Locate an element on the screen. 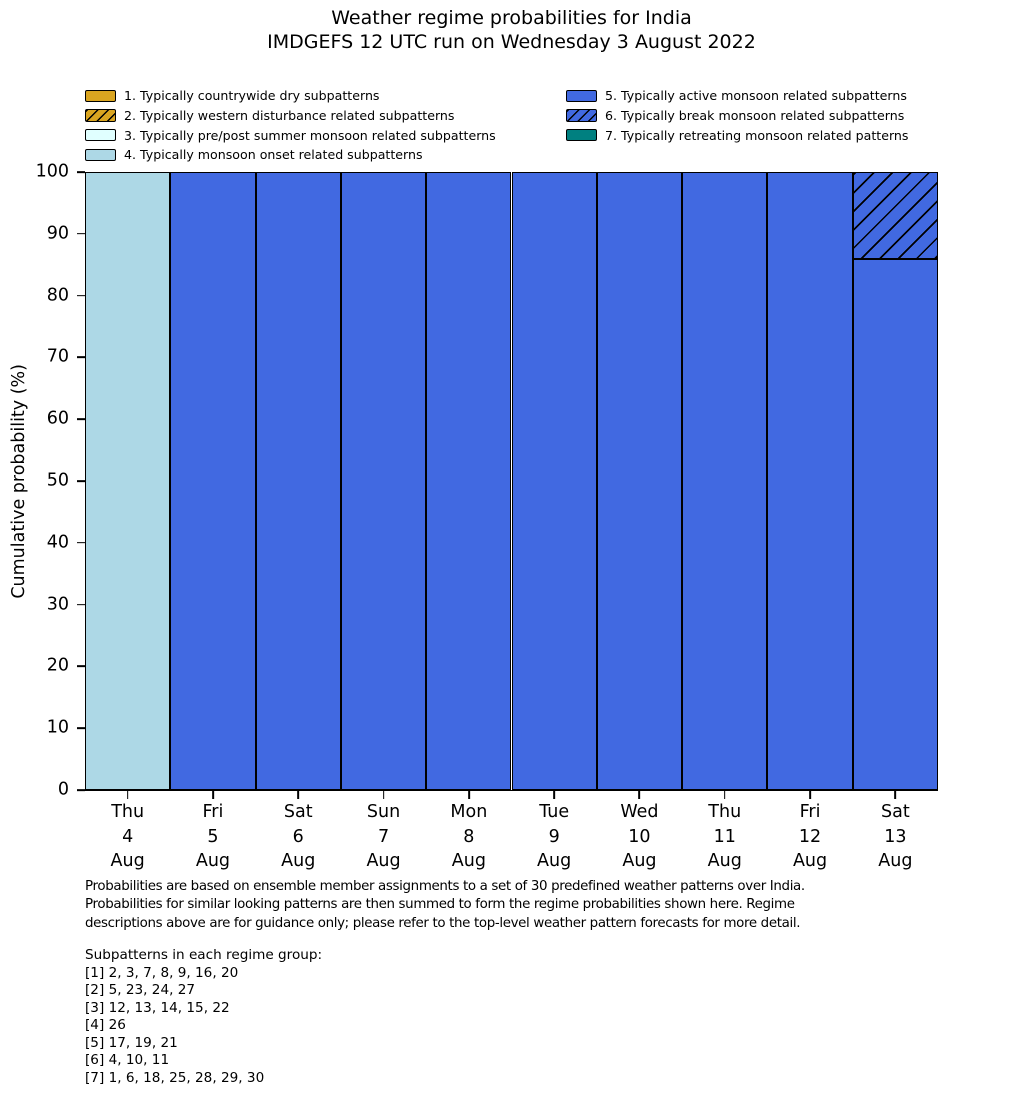  x-tick-day: Sun is located at coordinates (383, 812).